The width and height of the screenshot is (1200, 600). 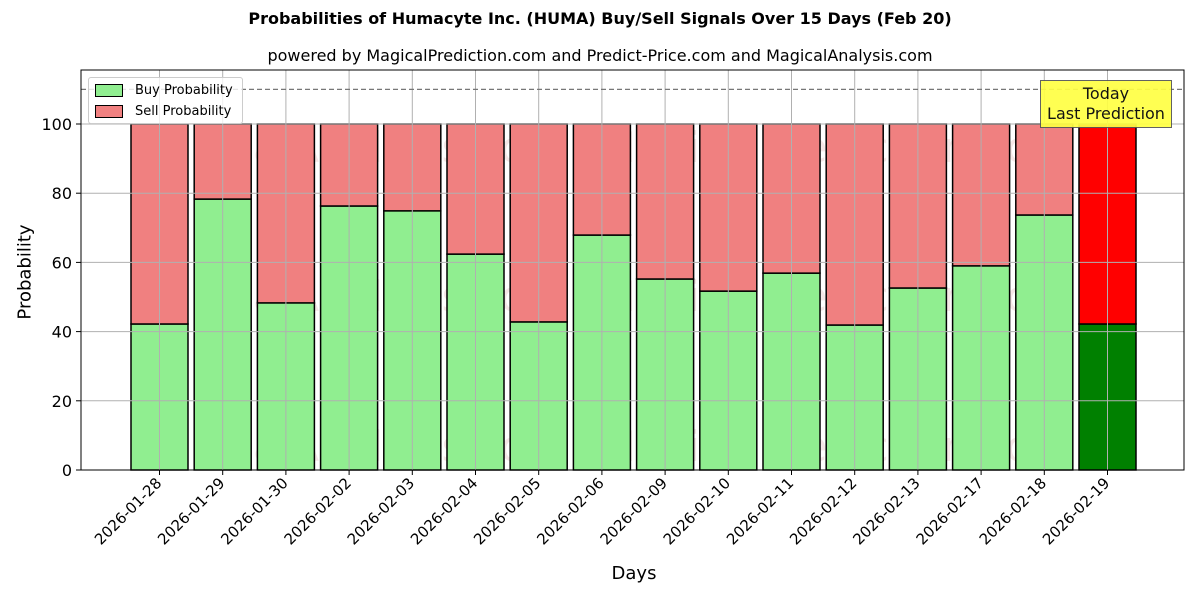 I want to click on legend-item-sell: Sell Probability, so click(x=163, y=111).